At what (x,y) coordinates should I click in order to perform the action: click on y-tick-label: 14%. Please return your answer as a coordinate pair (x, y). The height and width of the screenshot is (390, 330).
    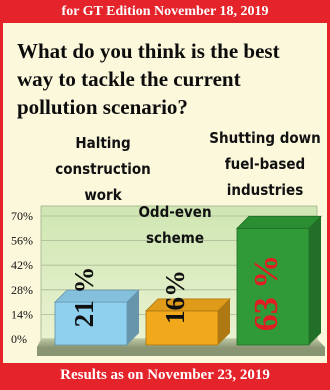
    Looking at the image, I should click on (22, 314).